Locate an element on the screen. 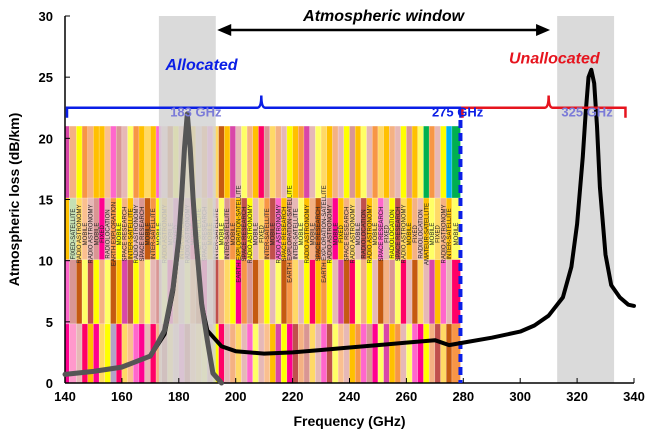  unallocated-label: Unallocated is located at coordinates (555, 59).